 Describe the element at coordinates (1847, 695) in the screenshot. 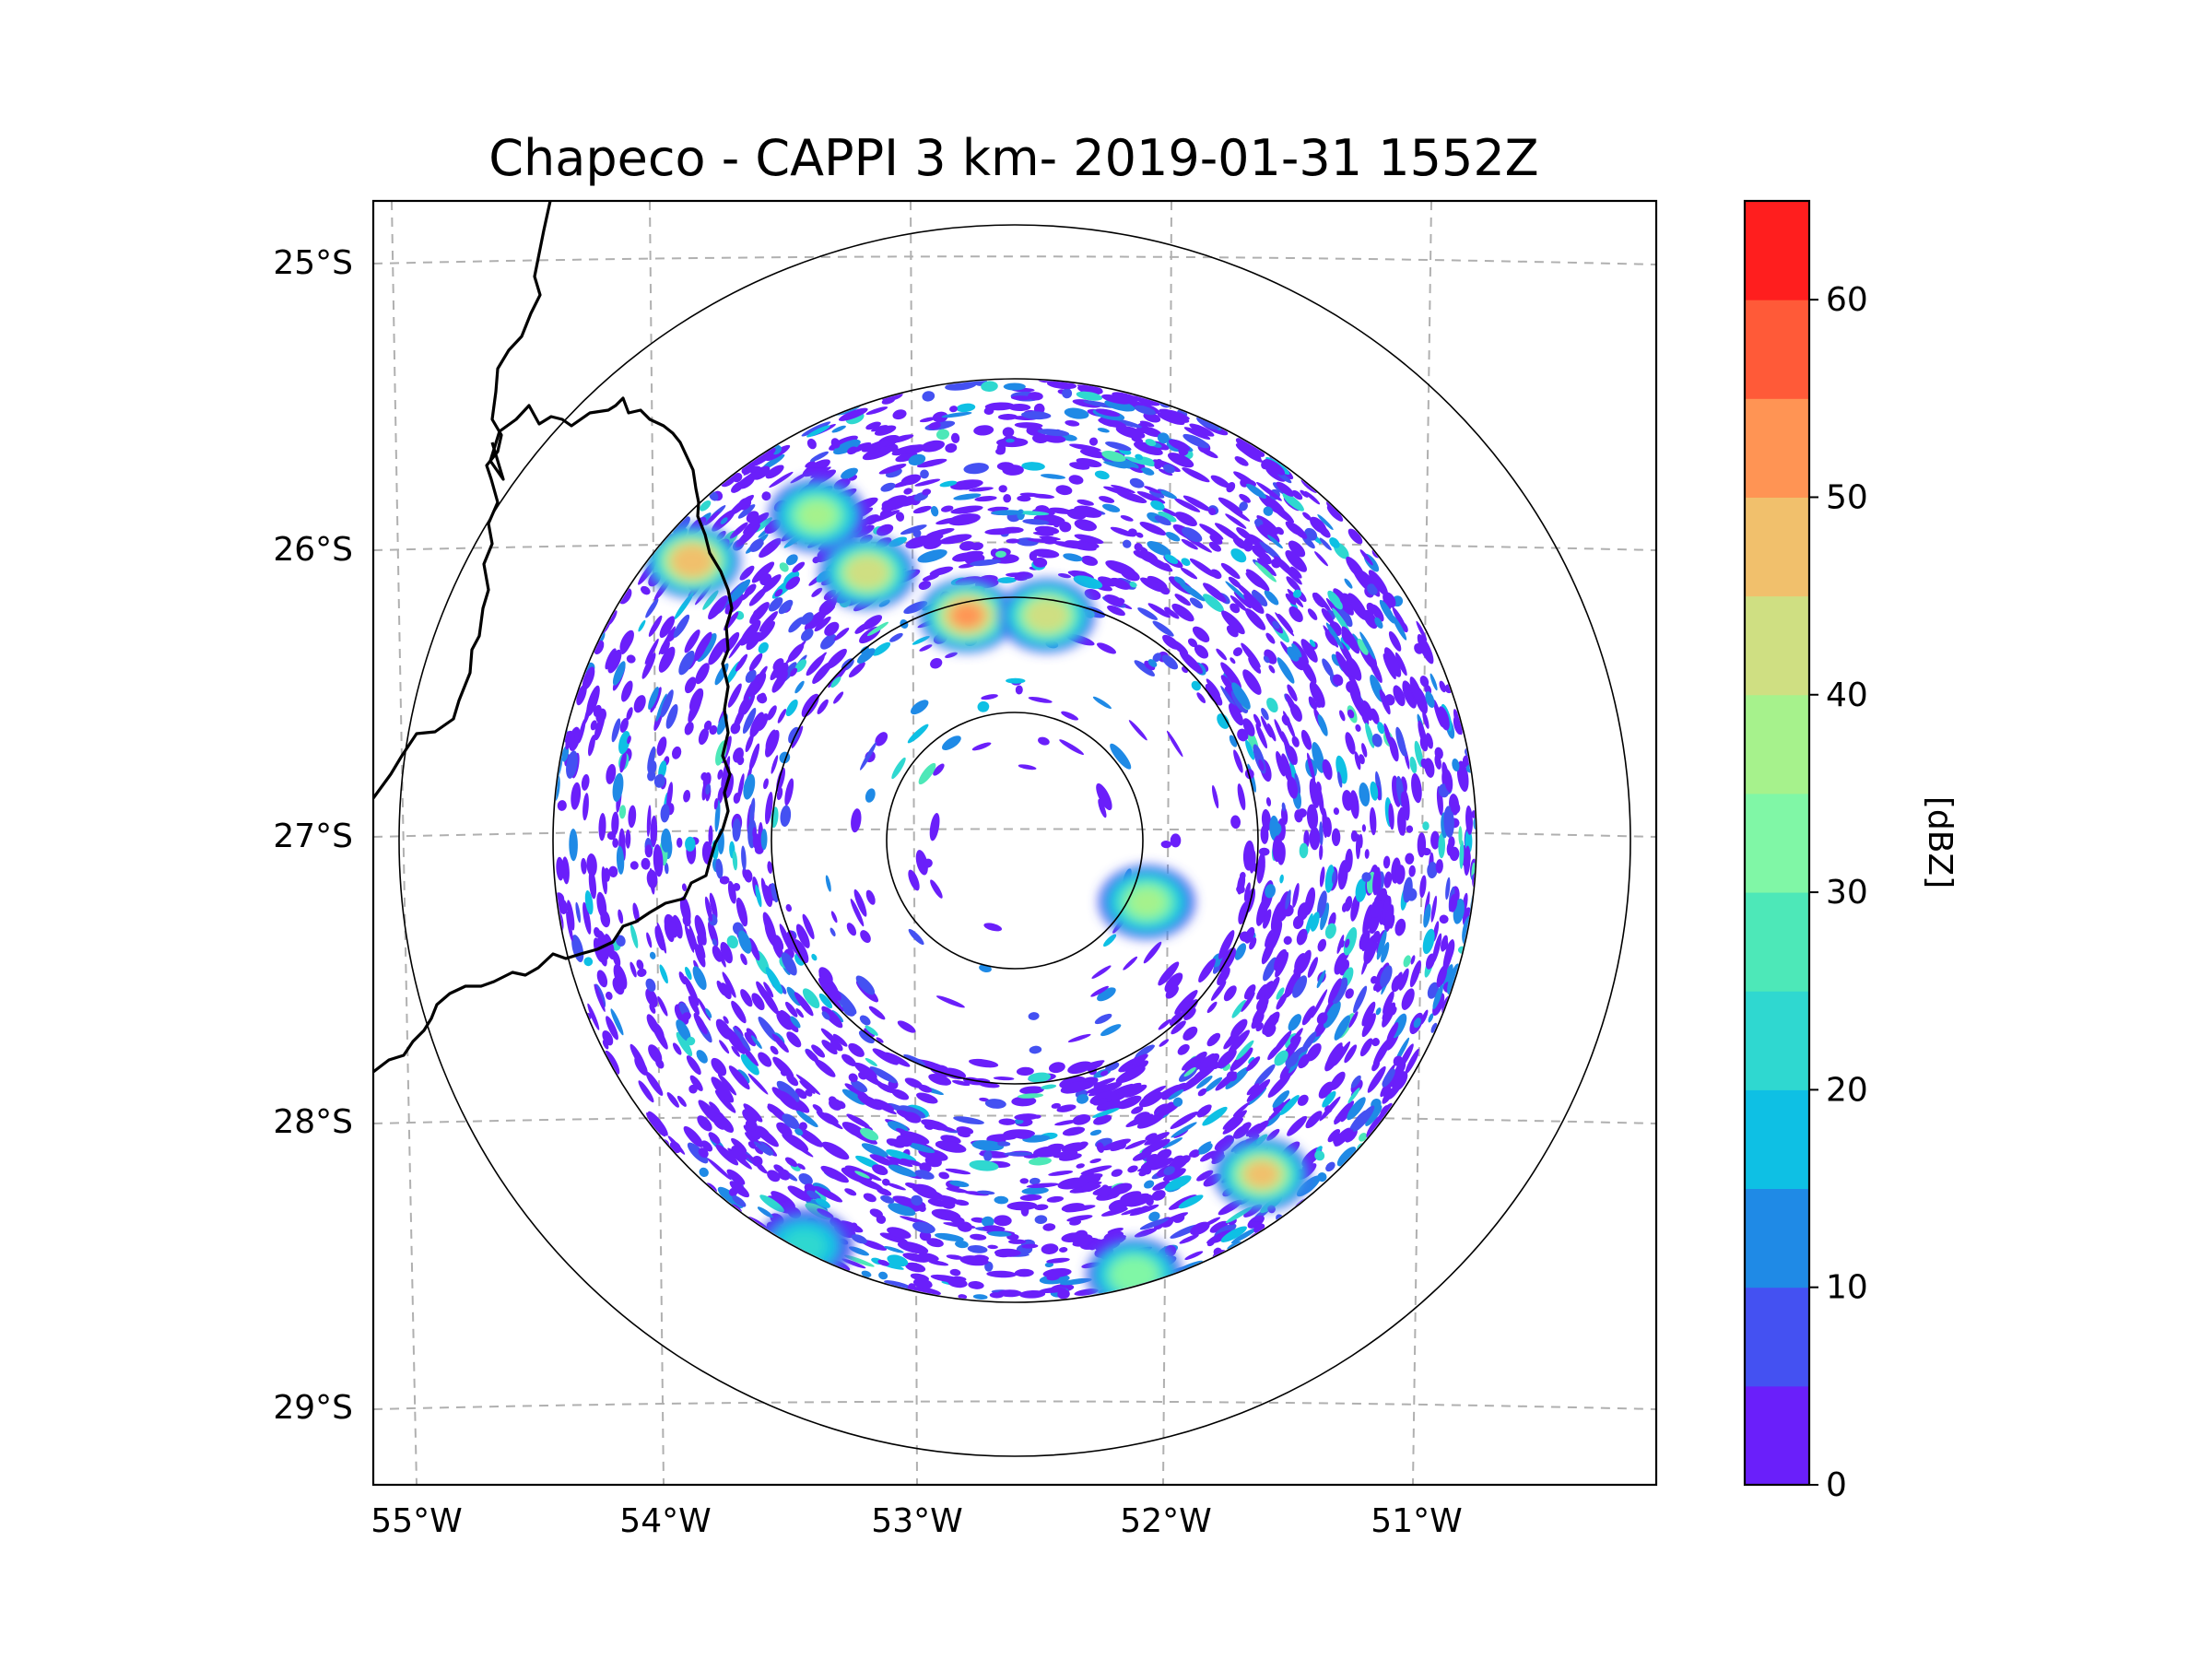

I see `colorbar-tick-label: 40` at that location.